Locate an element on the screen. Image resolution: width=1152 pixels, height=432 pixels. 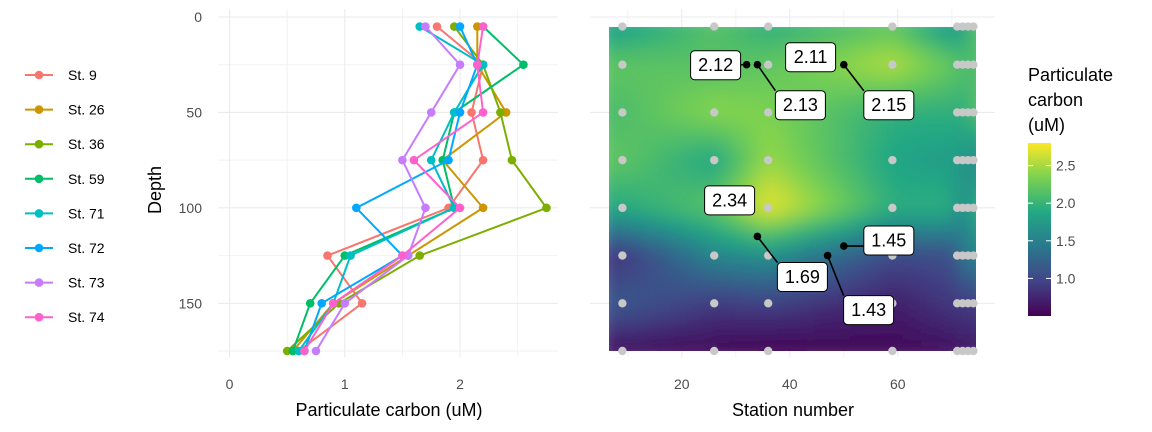
annotation-leader is located at coordinates (835, 275).